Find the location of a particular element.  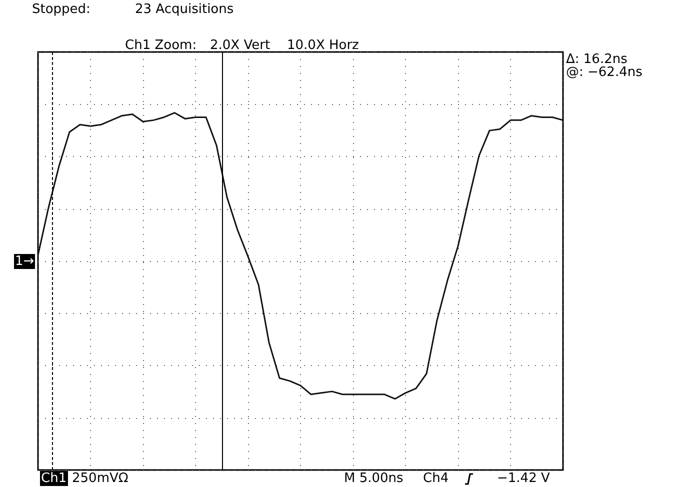

text: 1→ is located at coordinates (25, 261).